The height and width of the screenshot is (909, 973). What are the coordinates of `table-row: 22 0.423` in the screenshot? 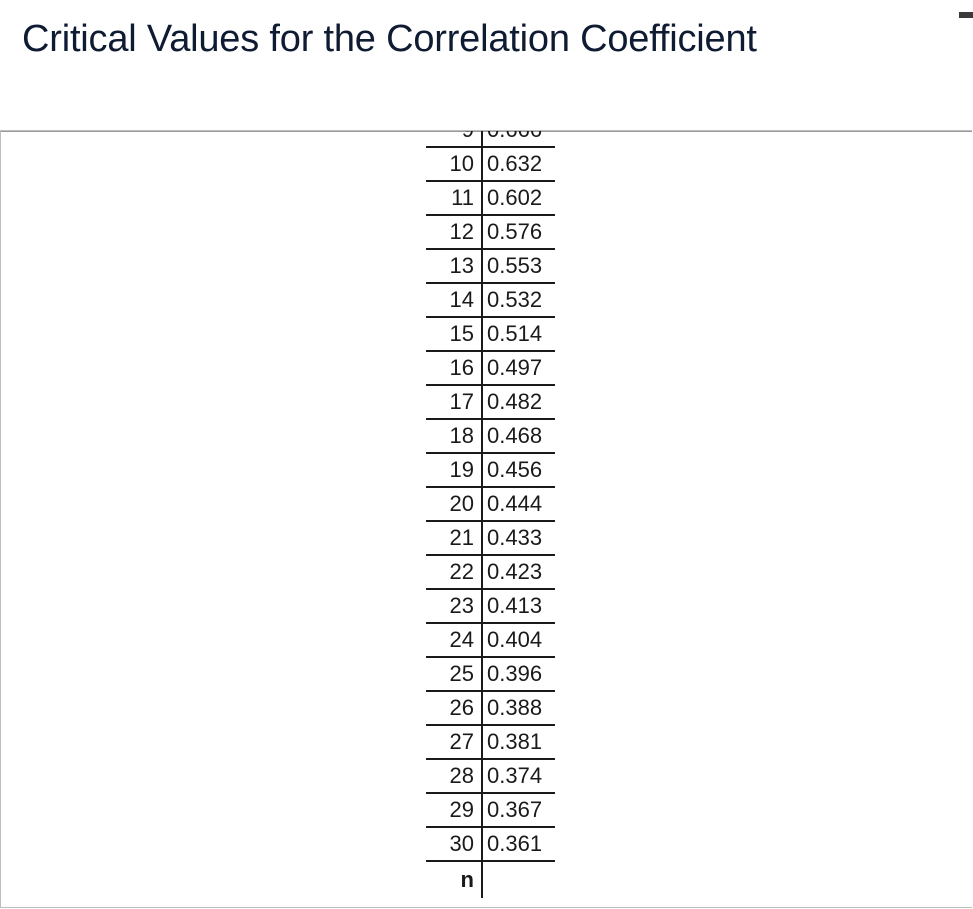 It's located at (490, 572).